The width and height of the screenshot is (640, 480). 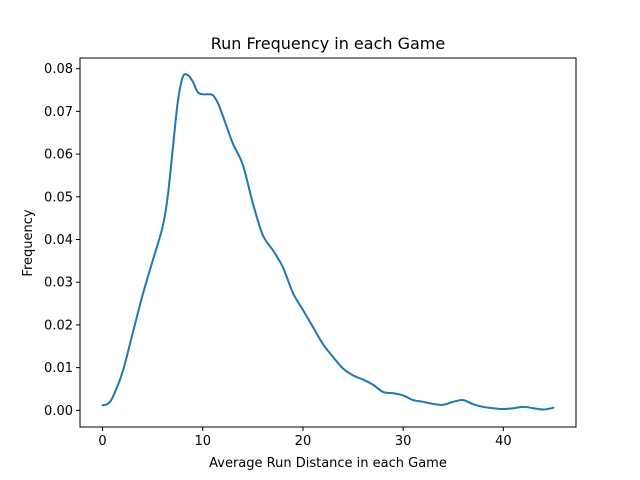 What do you see at coordinates (58, 240) in the screenshot?
I see `y-tick-label: 0.04` at bounding box center [58, 240].